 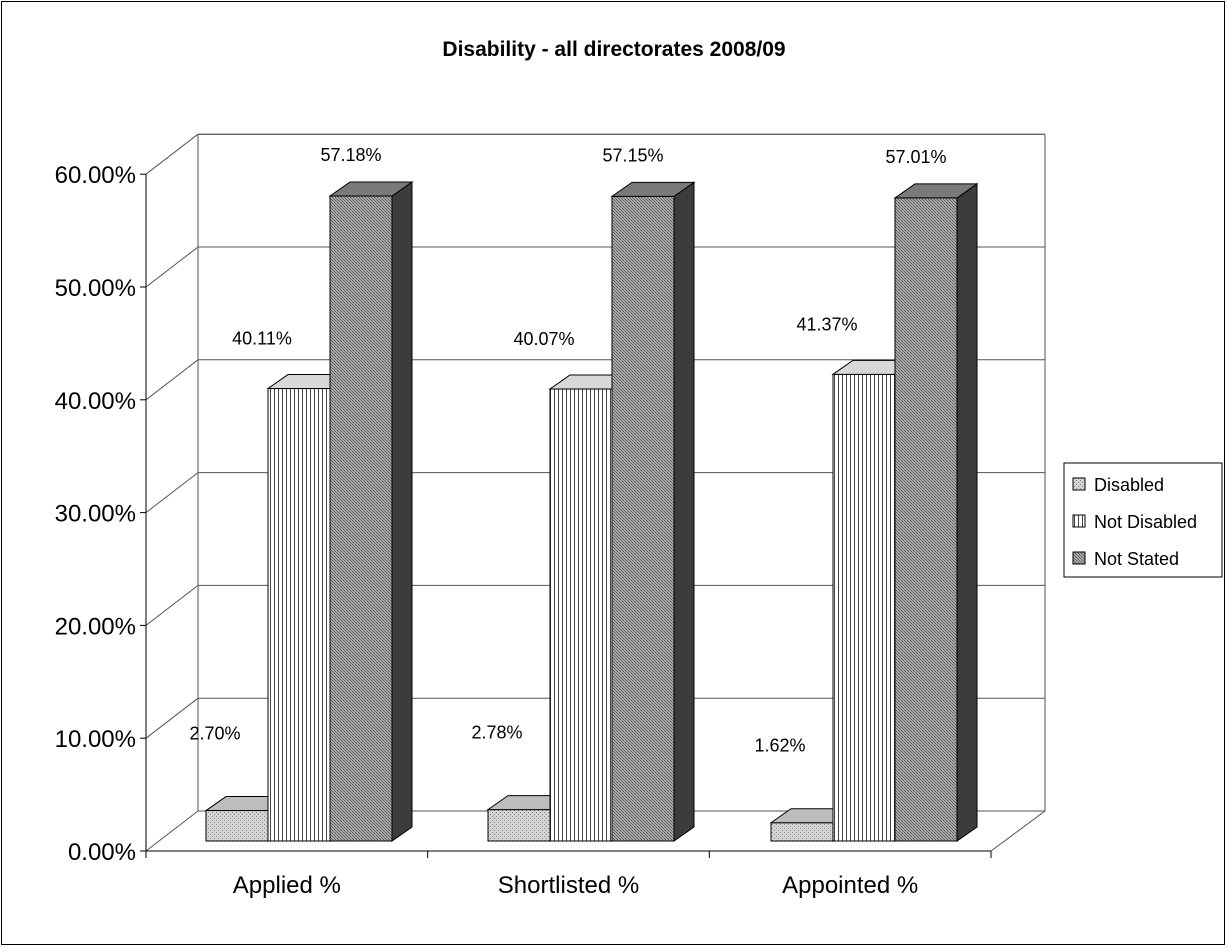 What do you see at coordinates (632, 155) in the screenshot?
I see `data-label: 57.15%` at bounding box center [632, 155].